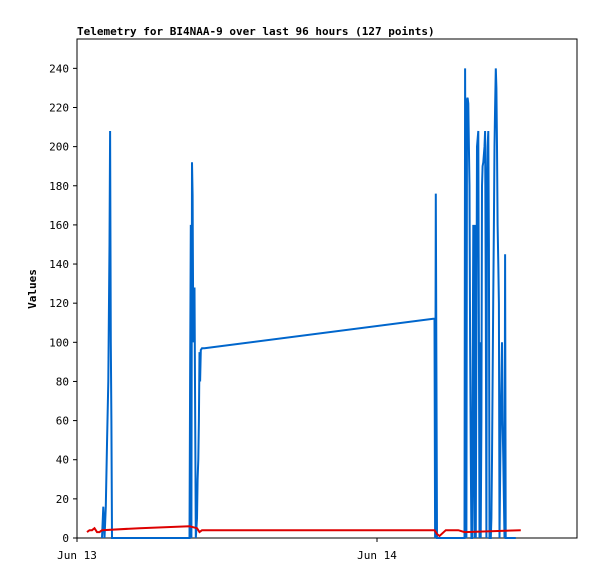 The width and height of the screenshot is (597, 579). Describe the element at coordinates (59, 225) in the screenshot. I see `y-tick-label: 160` at that location.